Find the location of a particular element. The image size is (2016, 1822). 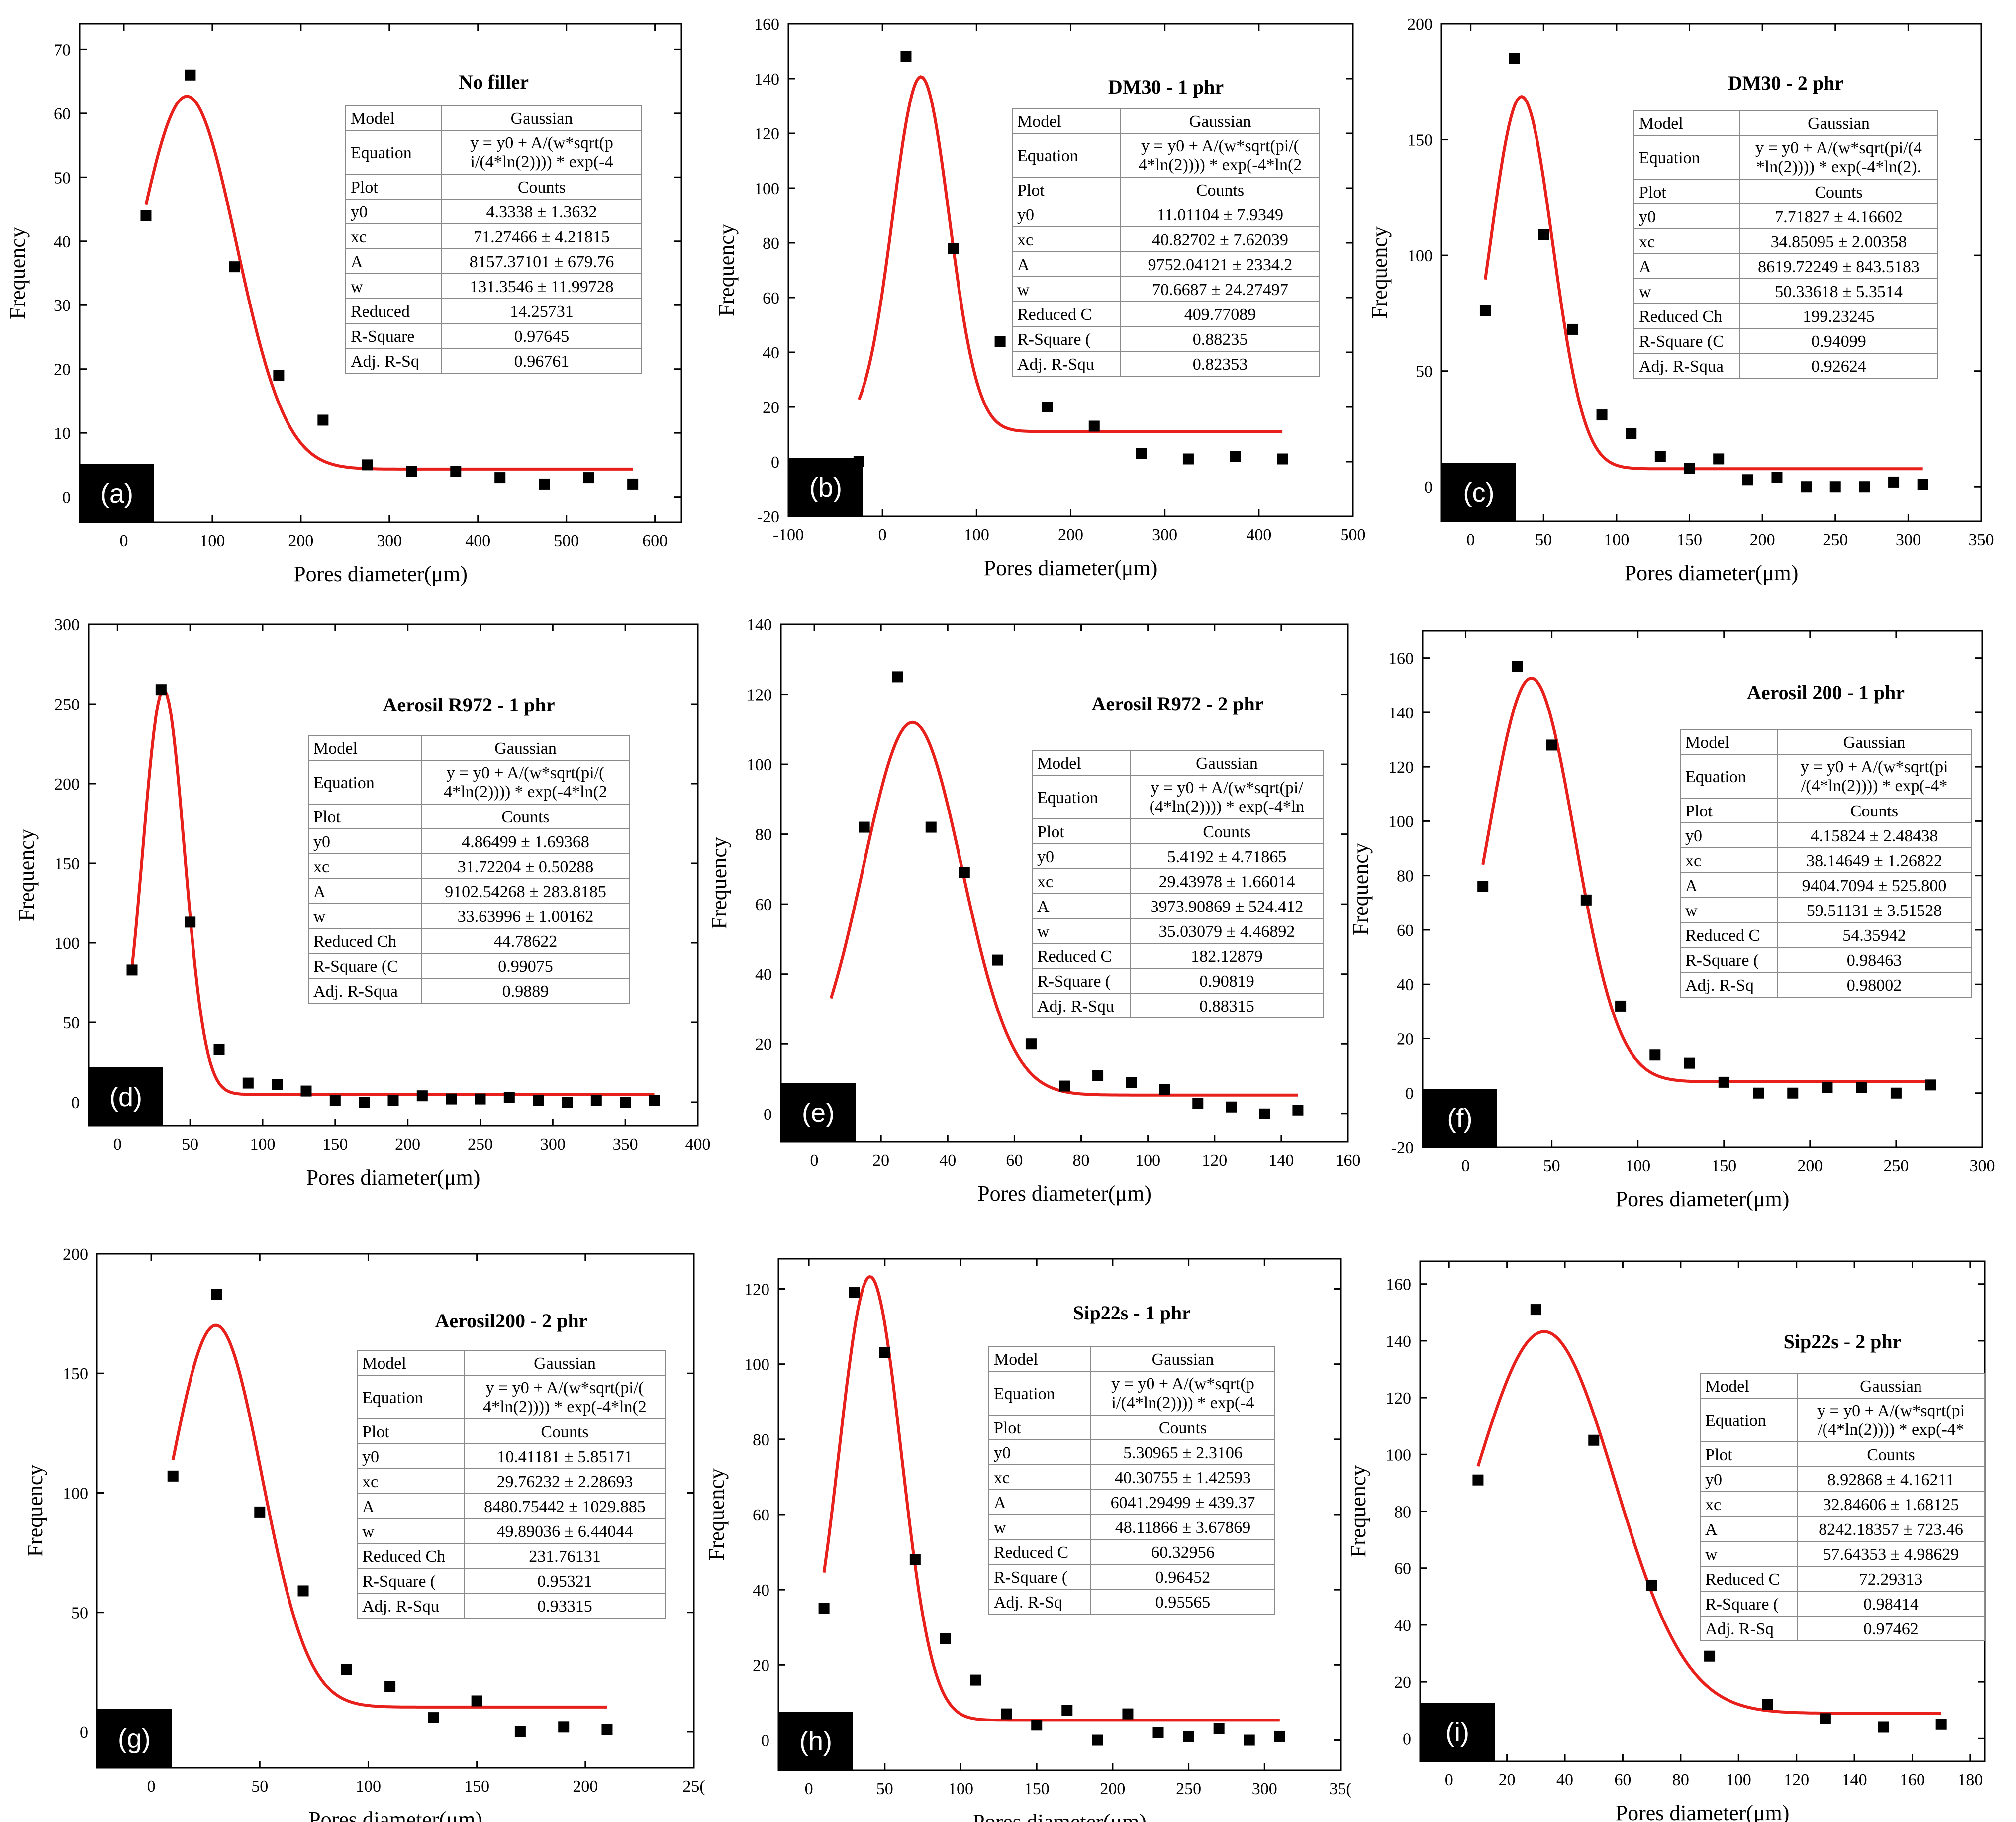

stats-value: 71.27466 ± 4.21815 is located at coordinates (542, 237).